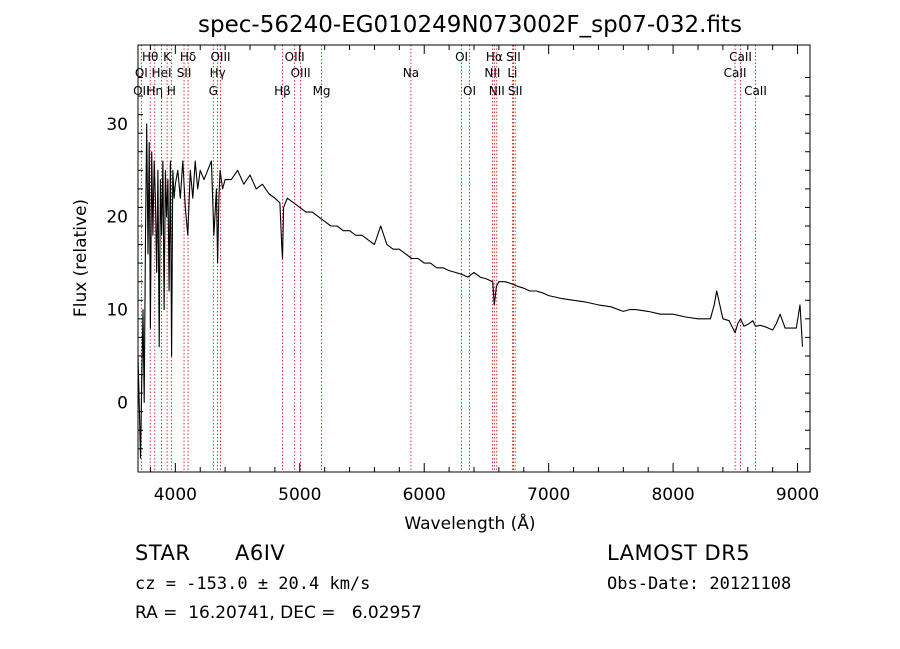 This screenshot has height=649, width=900. Describe the element at coordinates (260, 553) in the screenshot. I see `object-subclass: A6IV` at that location.